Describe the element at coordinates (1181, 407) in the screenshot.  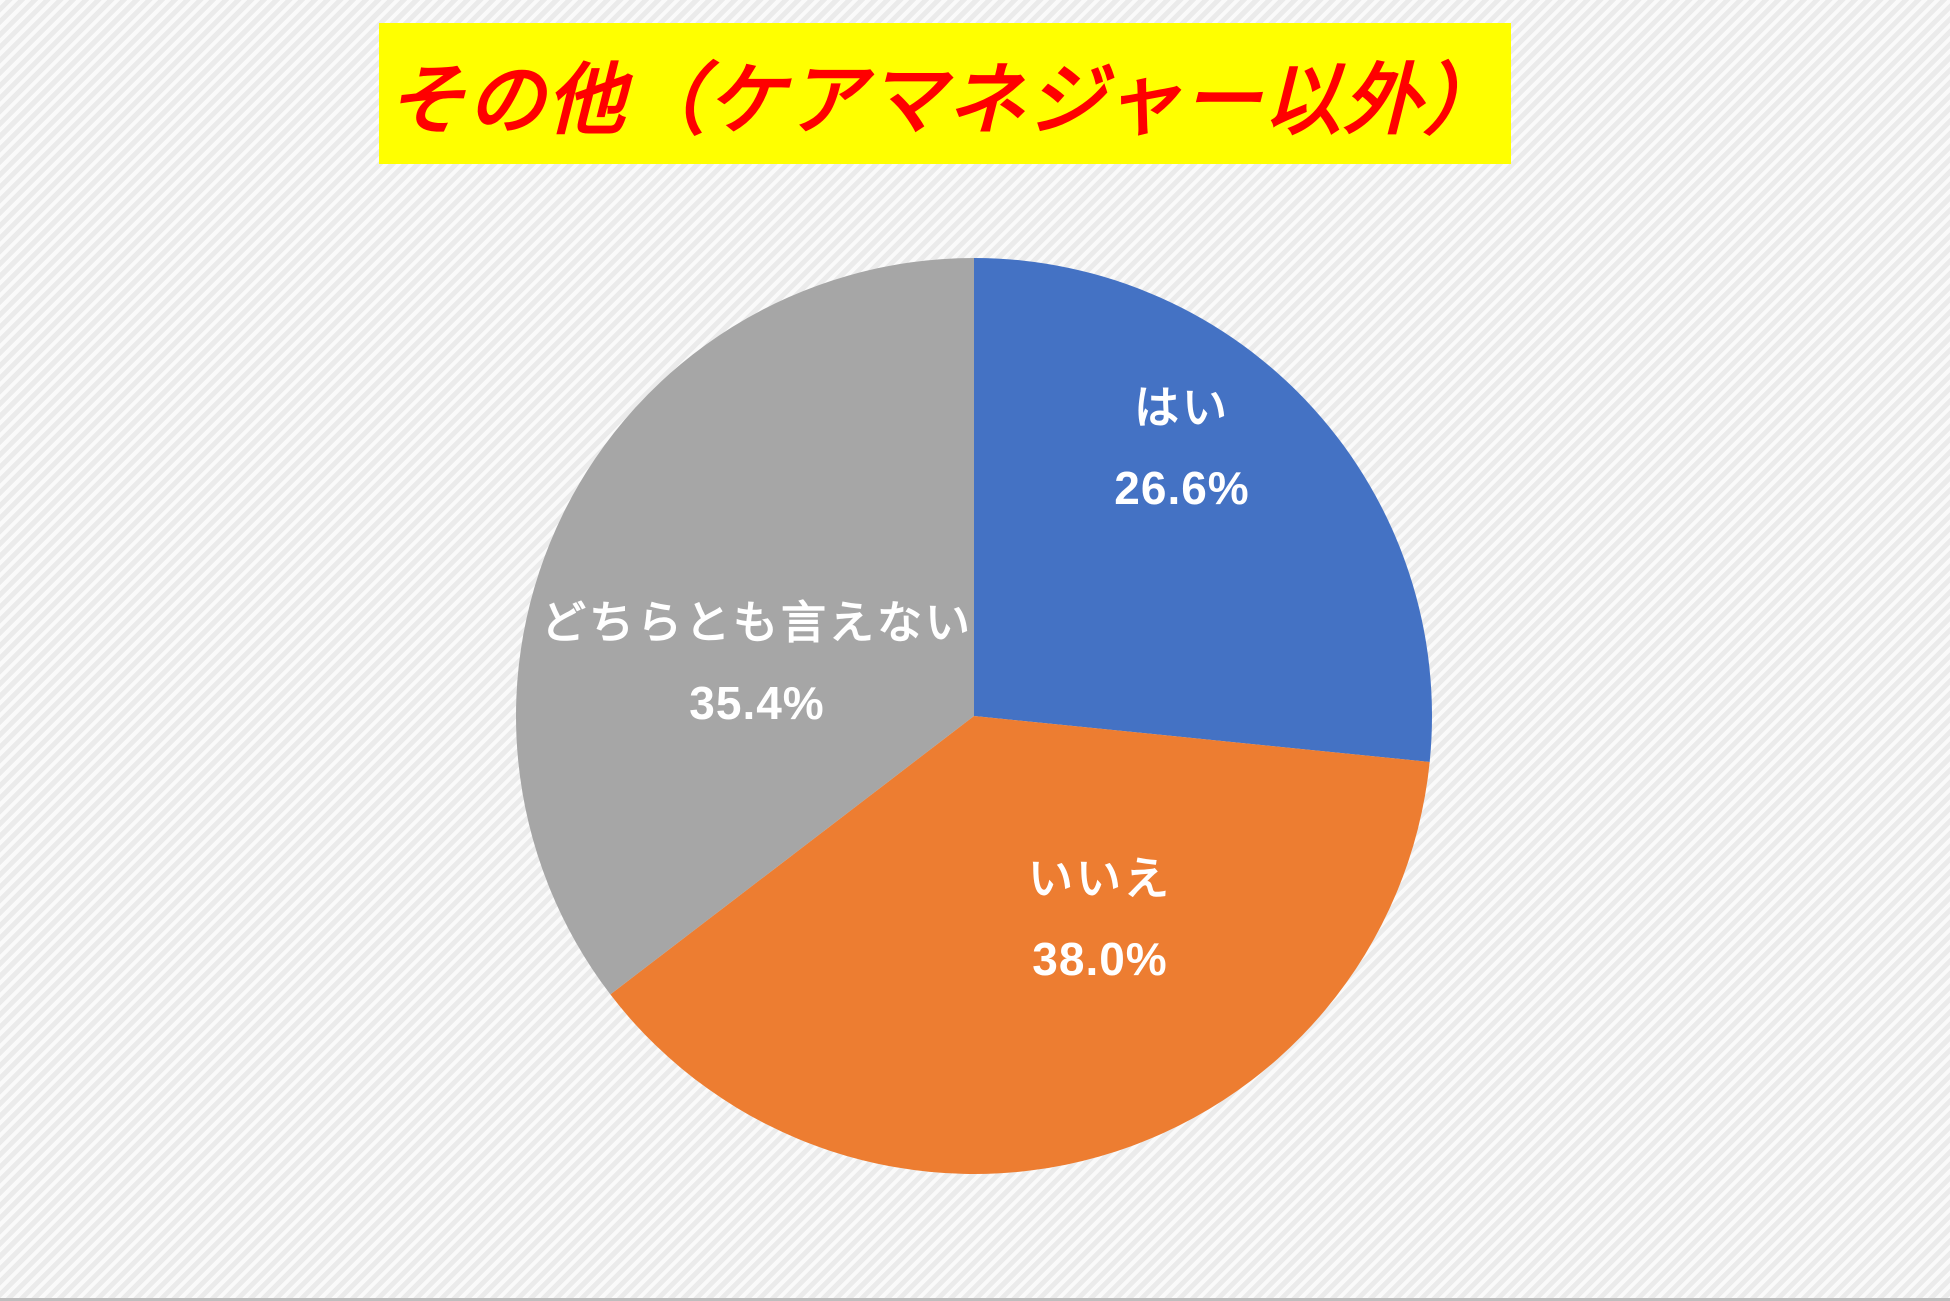
I see `slice-label-yes-name: はい` at that location.